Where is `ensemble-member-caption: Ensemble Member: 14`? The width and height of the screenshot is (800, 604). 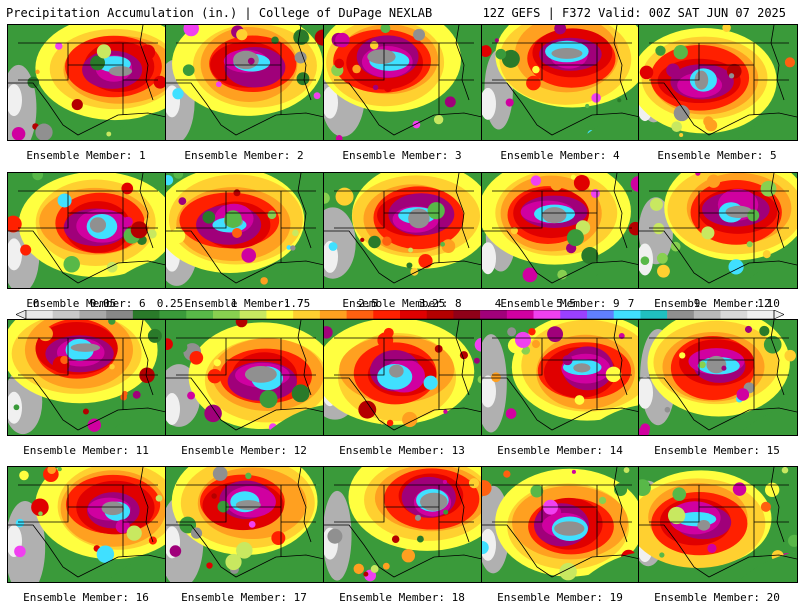
ensemble-member-caption: Ensemble Member: 14 is located at coordinates (560, 450).